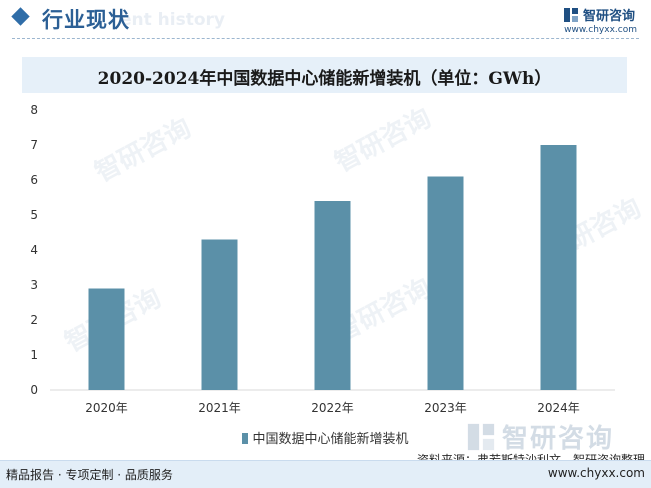  Describe the element at coordinates (325, 38) in the screenshot. I see `header-divider` at that location.